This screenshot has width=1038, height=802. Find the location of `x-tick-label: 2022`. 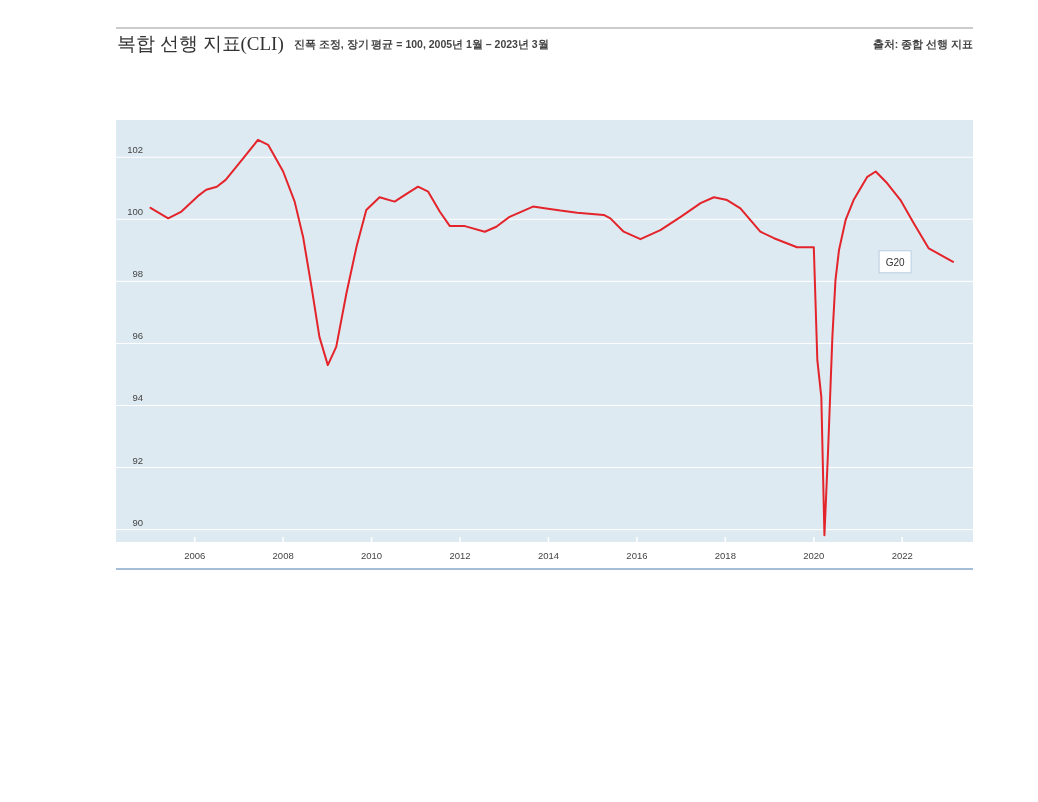

x-tick-label: 2022 is located at coordinates (902, 555).